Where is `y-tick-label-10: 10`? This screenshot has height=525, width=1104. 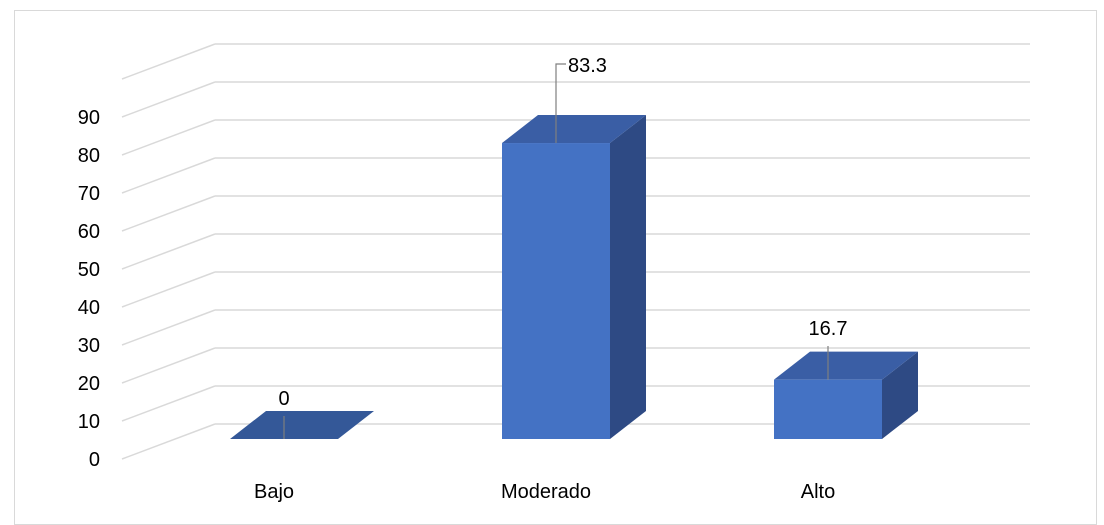 y-tick-label-10: 10 is located at coordinates (89, 422).